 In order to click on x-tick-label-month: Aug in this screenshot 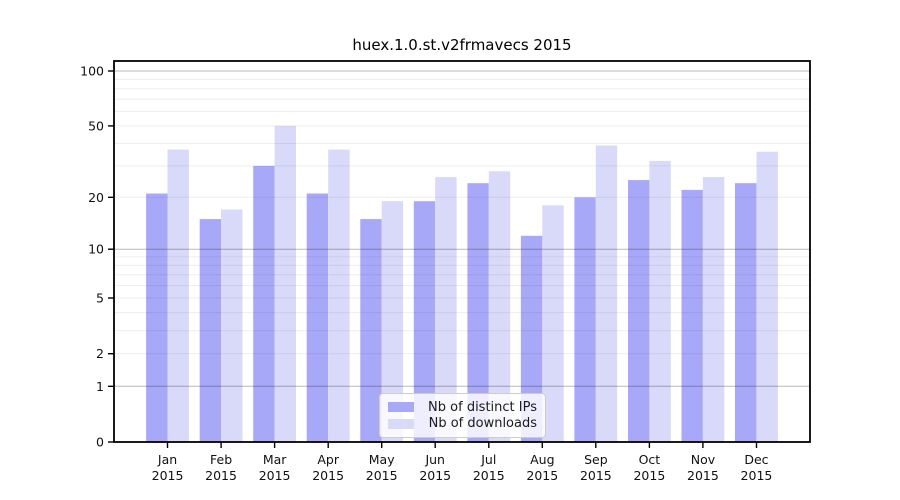, I will do `click(542, 459)`.